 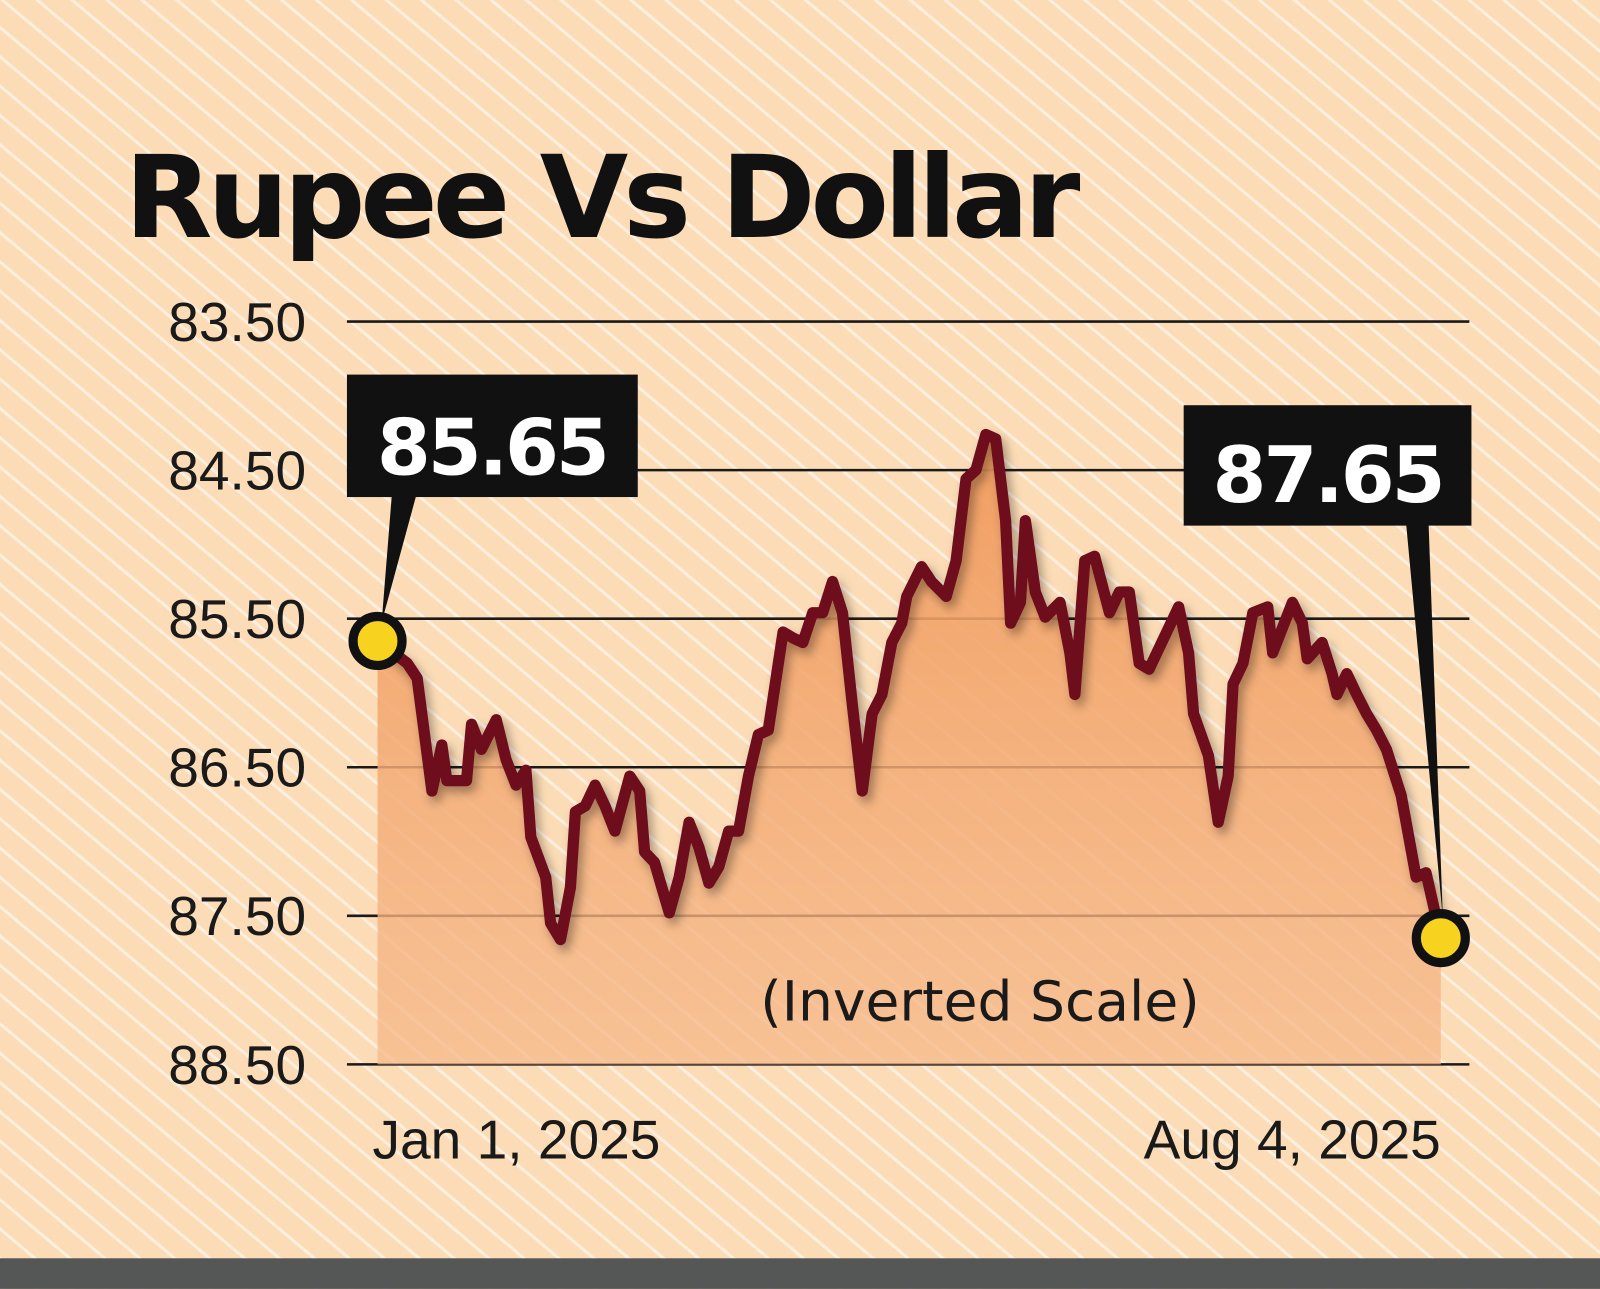 What do you see at coordinates (602, 197) in the screenshot?
I see `chart-title: Rupee Vs Dollar` at bounding box center [602, 197].